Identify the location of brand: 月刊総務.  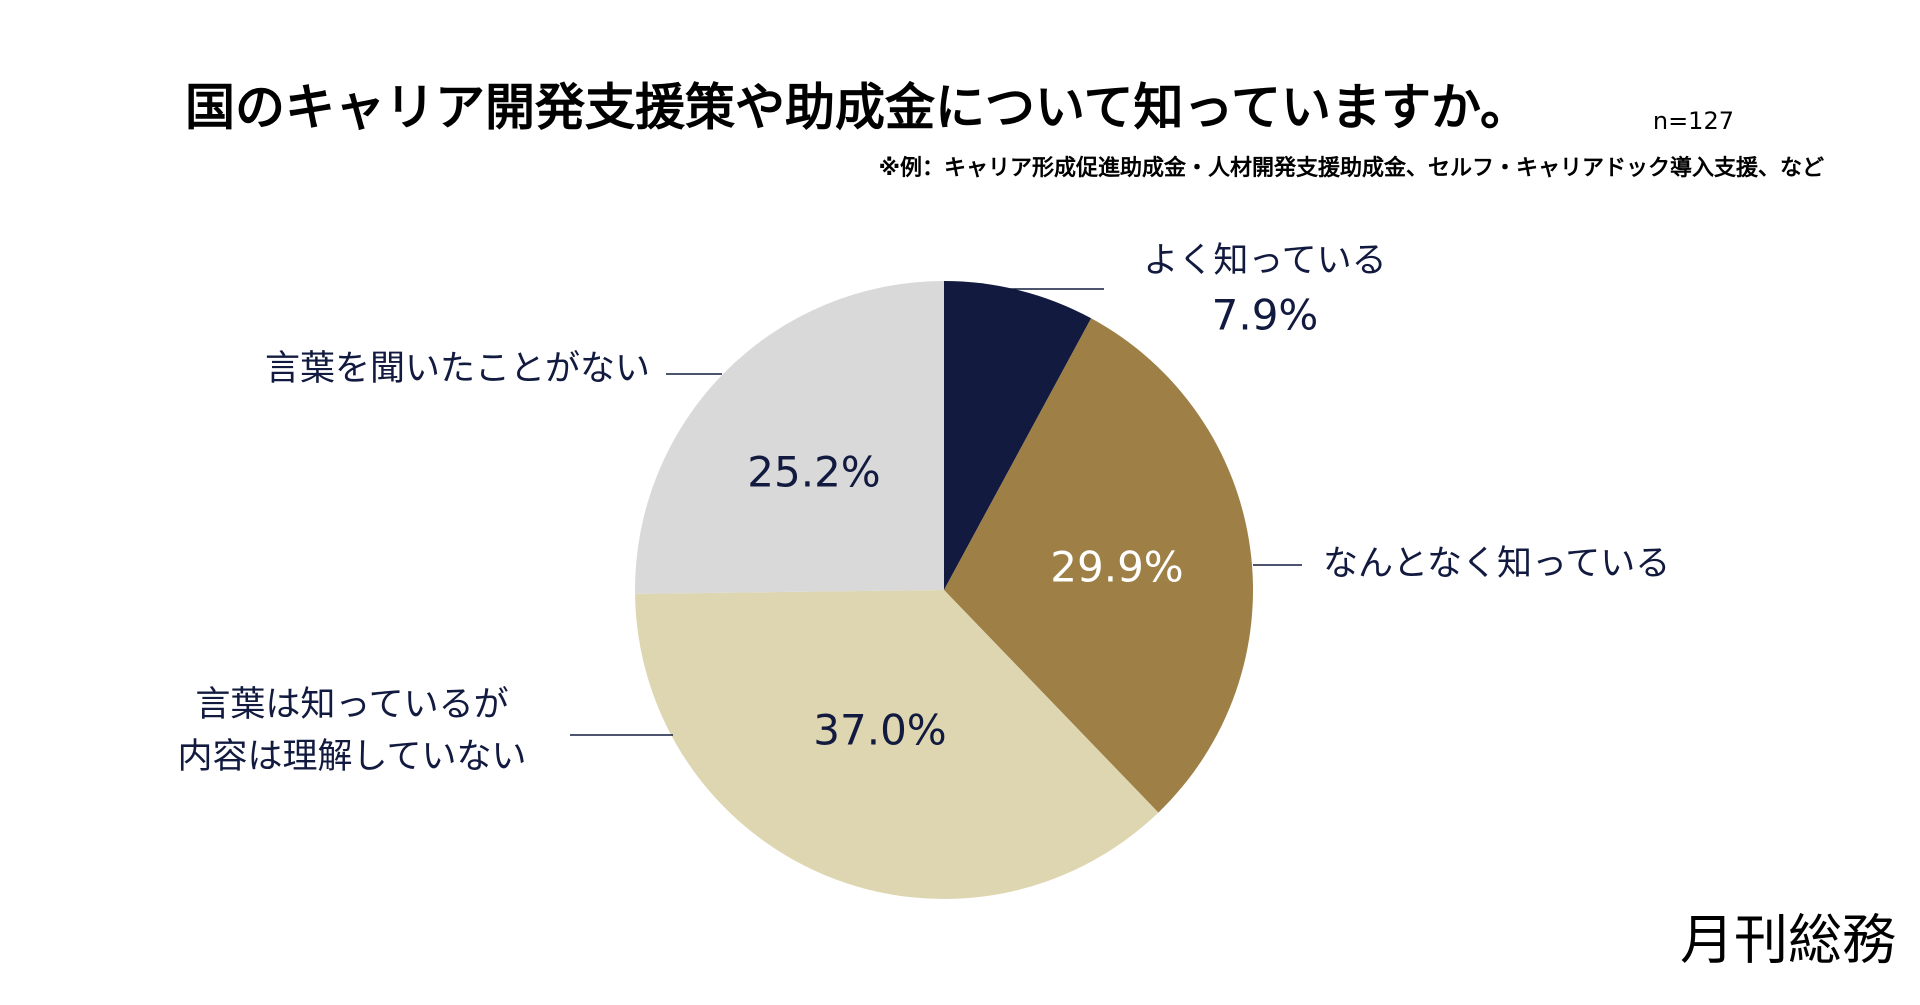
(1788, 940).